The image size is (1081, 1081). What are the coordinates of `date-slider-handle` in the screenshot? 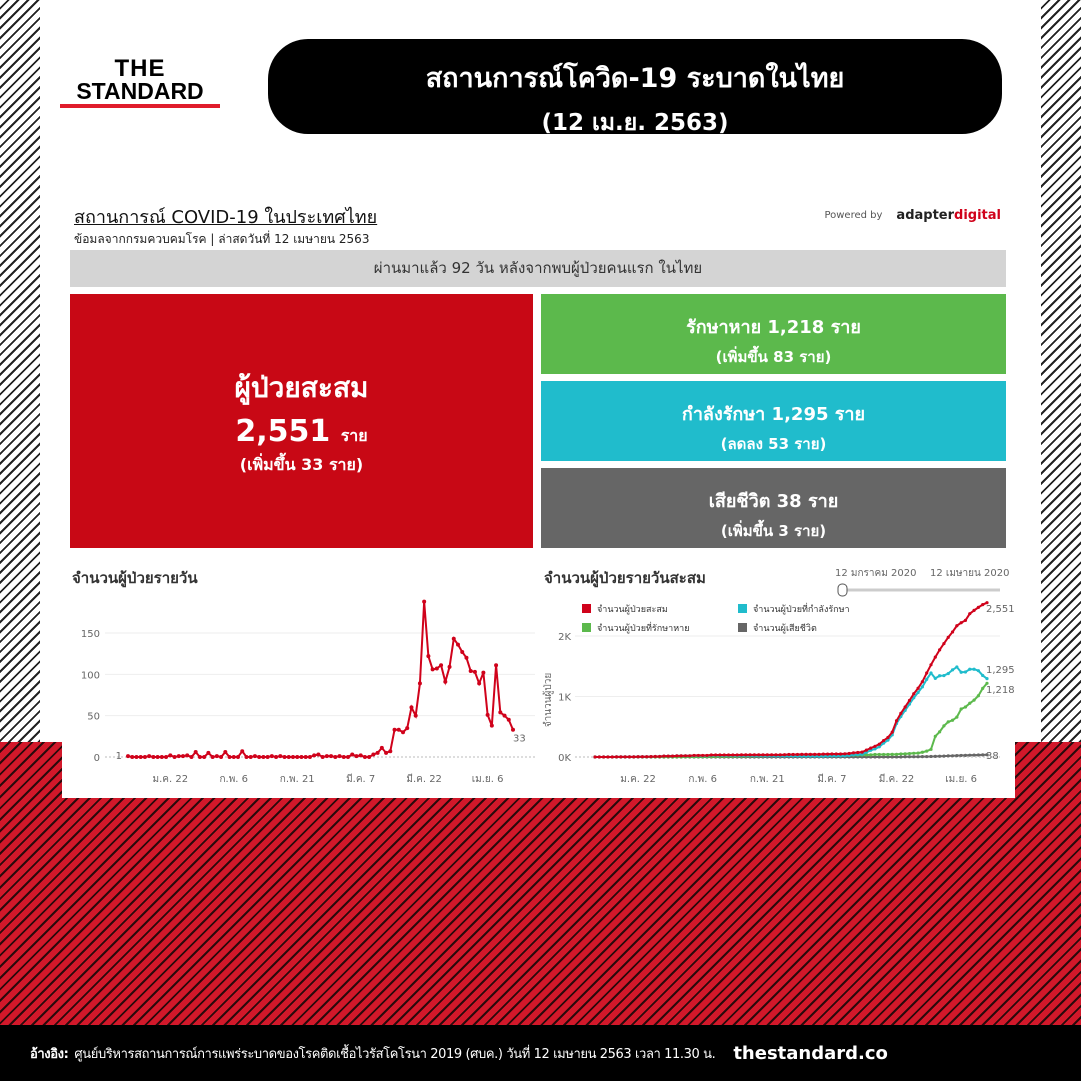 It's located at (842, 590).